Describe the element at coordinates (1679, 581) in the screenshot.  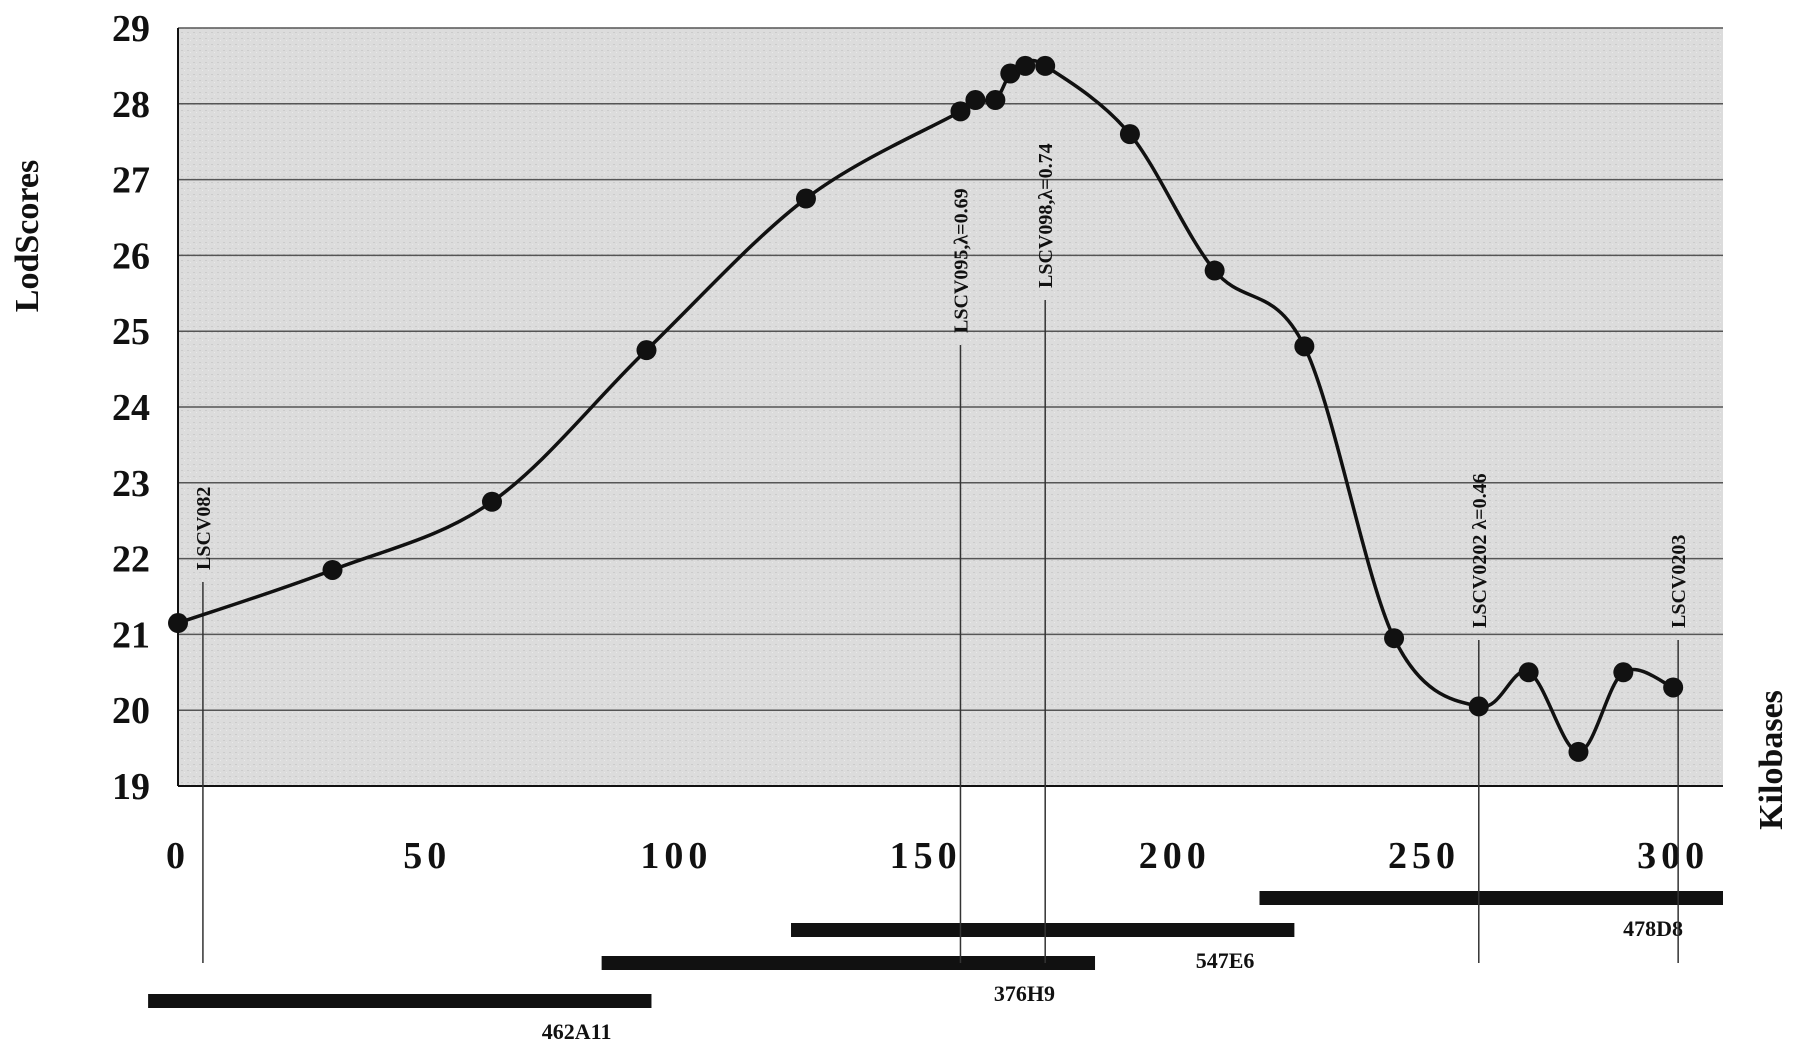
I see `marker-label: LSCV0203` at that location.